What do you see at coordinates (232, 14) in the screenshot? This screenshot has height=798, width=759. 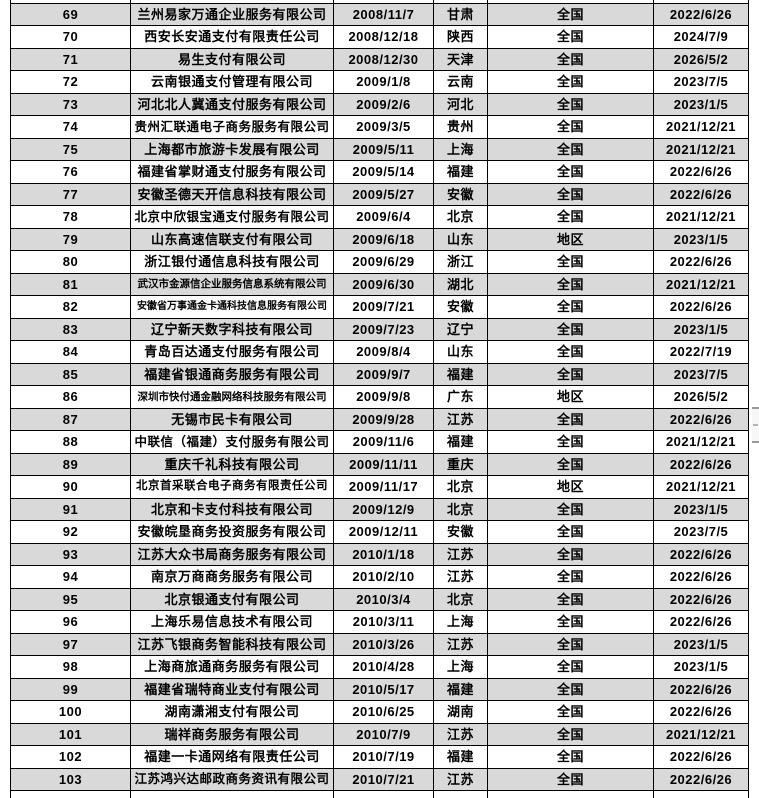 I see `cell-company-name: 兰州易家万通企业服务有限公司` at bounding box center [232, 14].